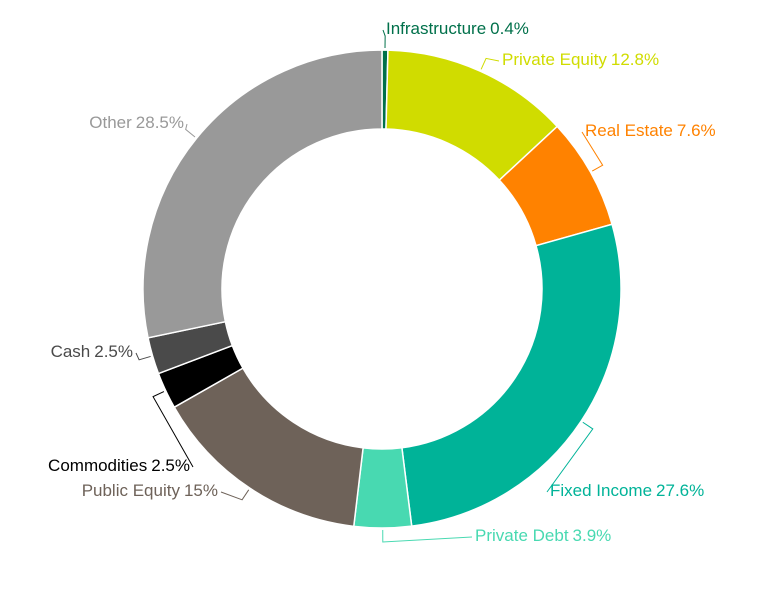 This screenshot has width=764, height=590. What do you see at coordinates (92, 351) in the screenshot?
I see `slice-label: Cash 2.5%` at bounding box center [92, 351].